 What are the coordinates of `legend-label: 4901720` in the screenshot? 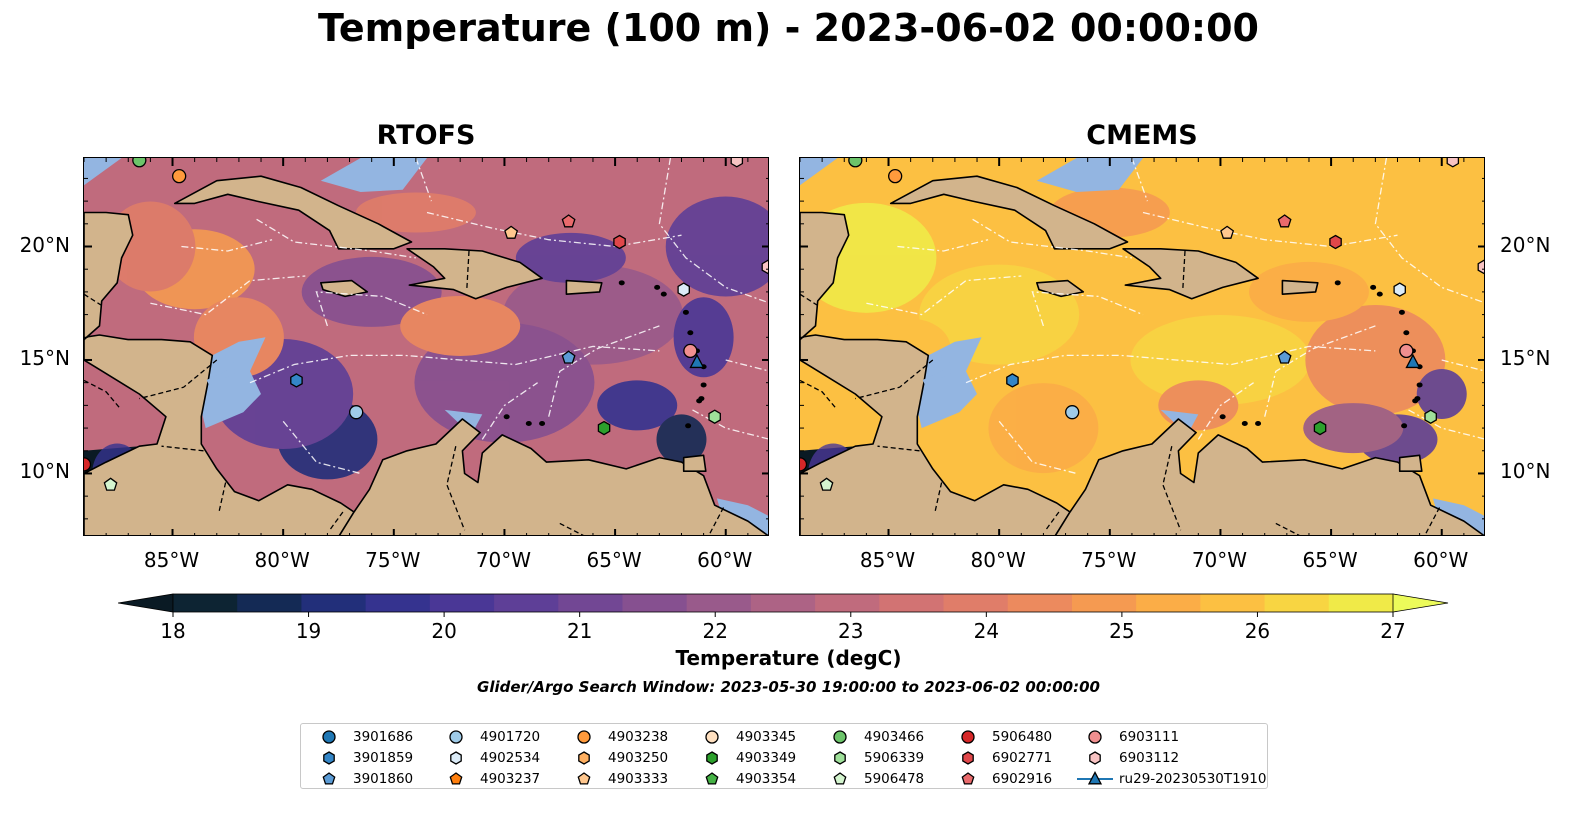 It's located at (510, 737).